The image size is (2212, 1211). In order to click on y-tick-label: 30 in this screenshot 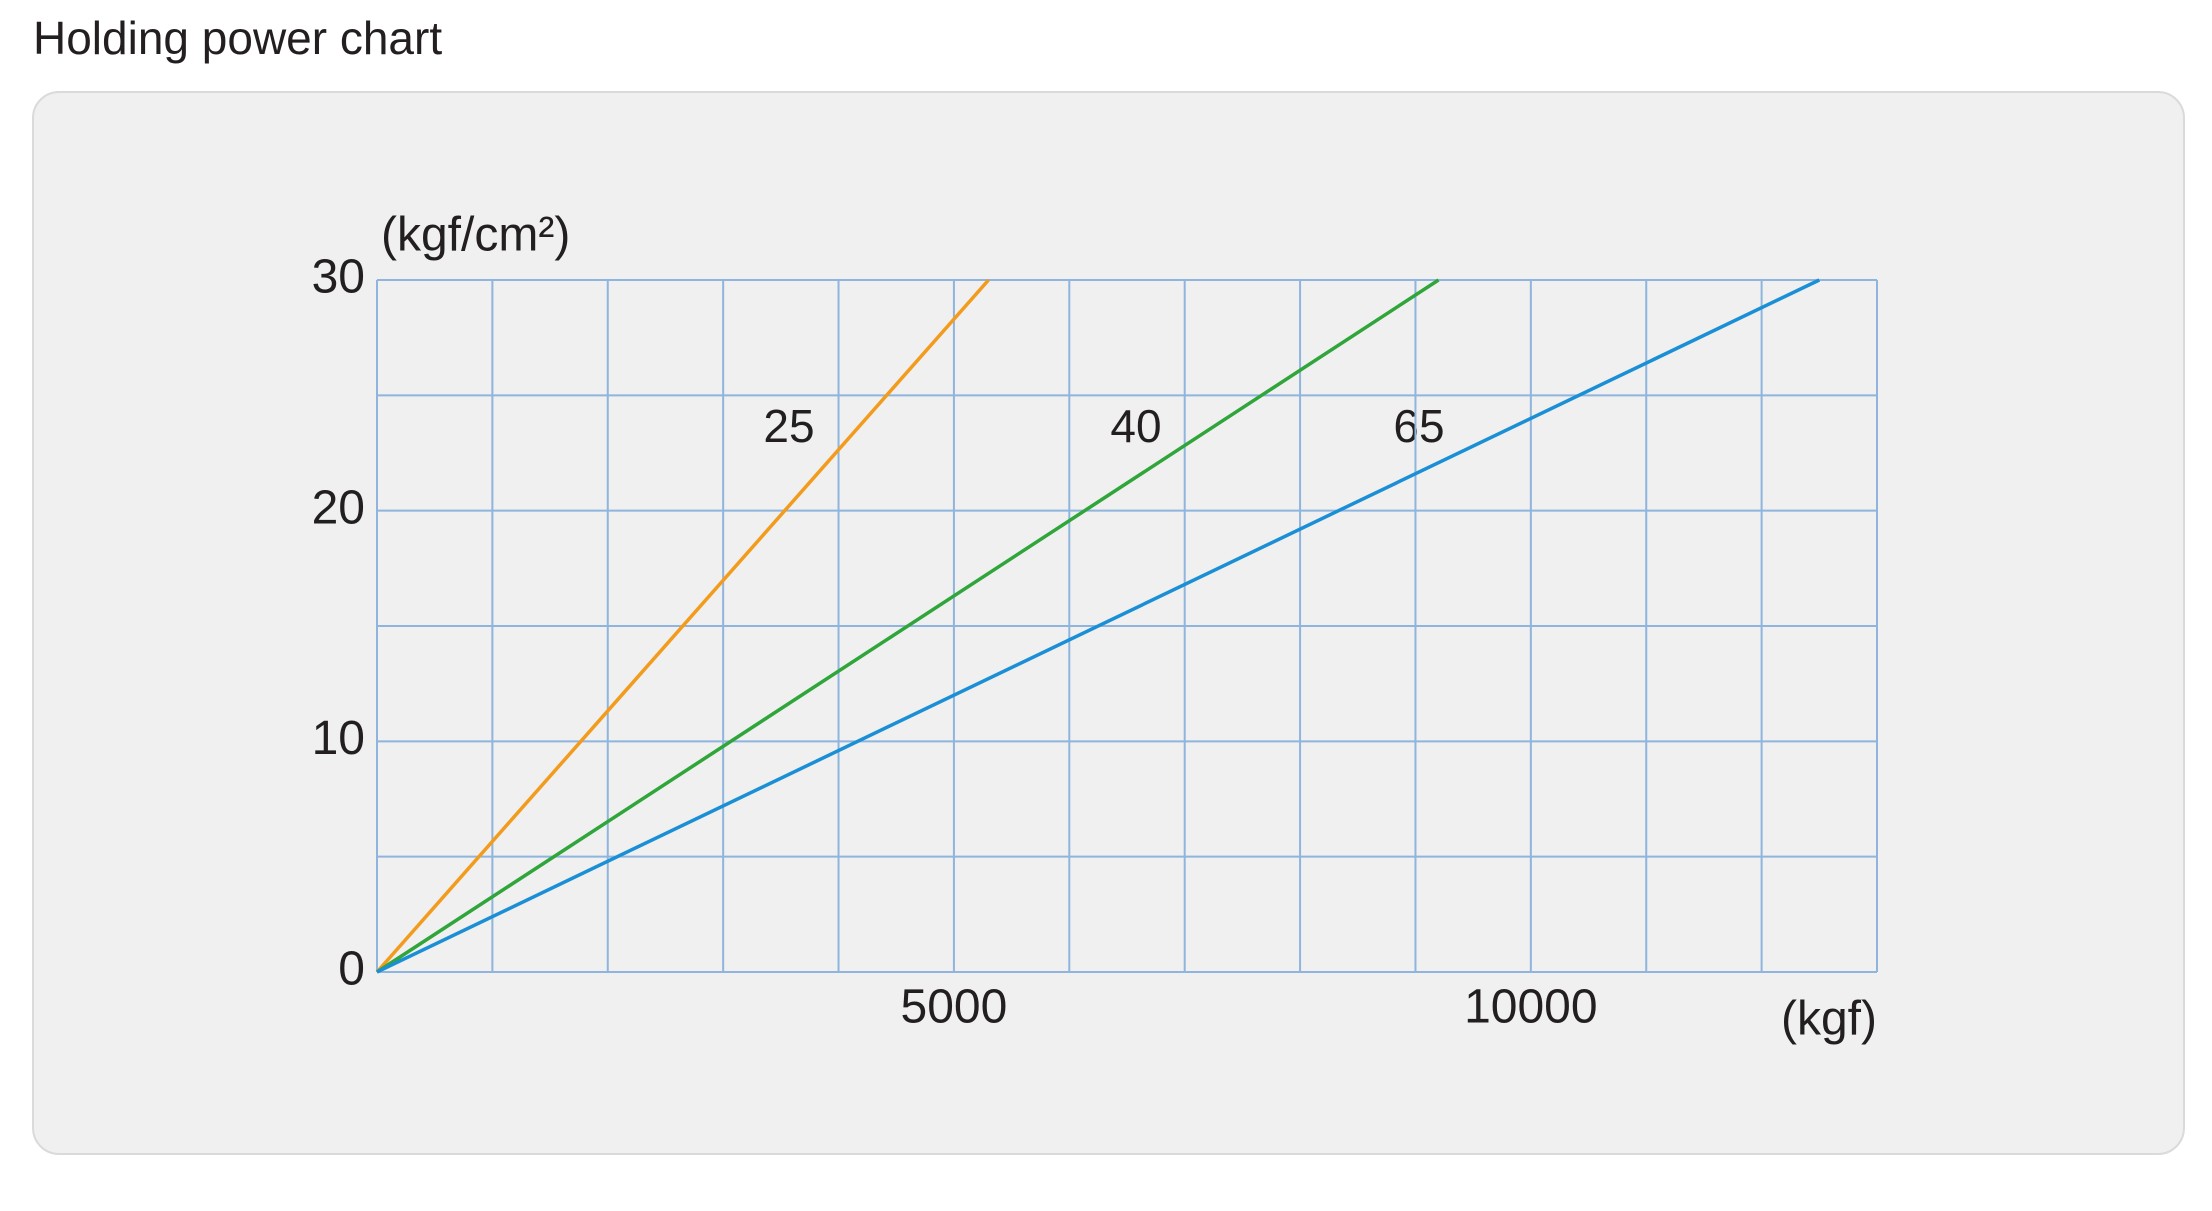, I will do `click(338, 277)`.